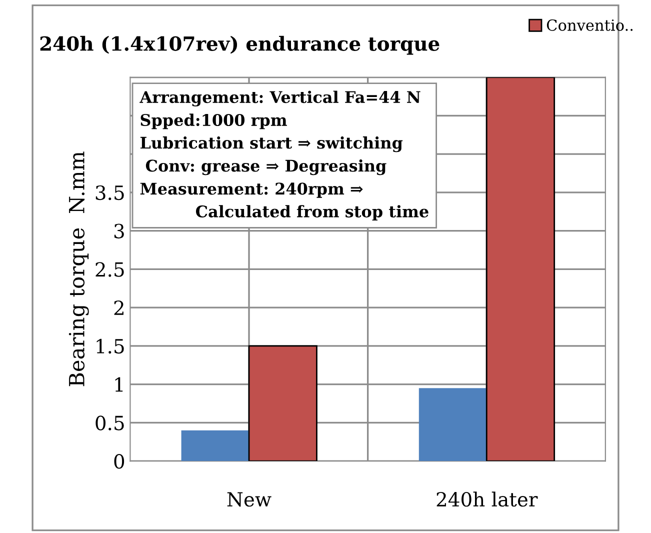 The height and width of the screenshot is (533, 651). Describe the element at coordinates (110, 192) in the screenshot. I see `y-tick-label: 3.5` at that location.